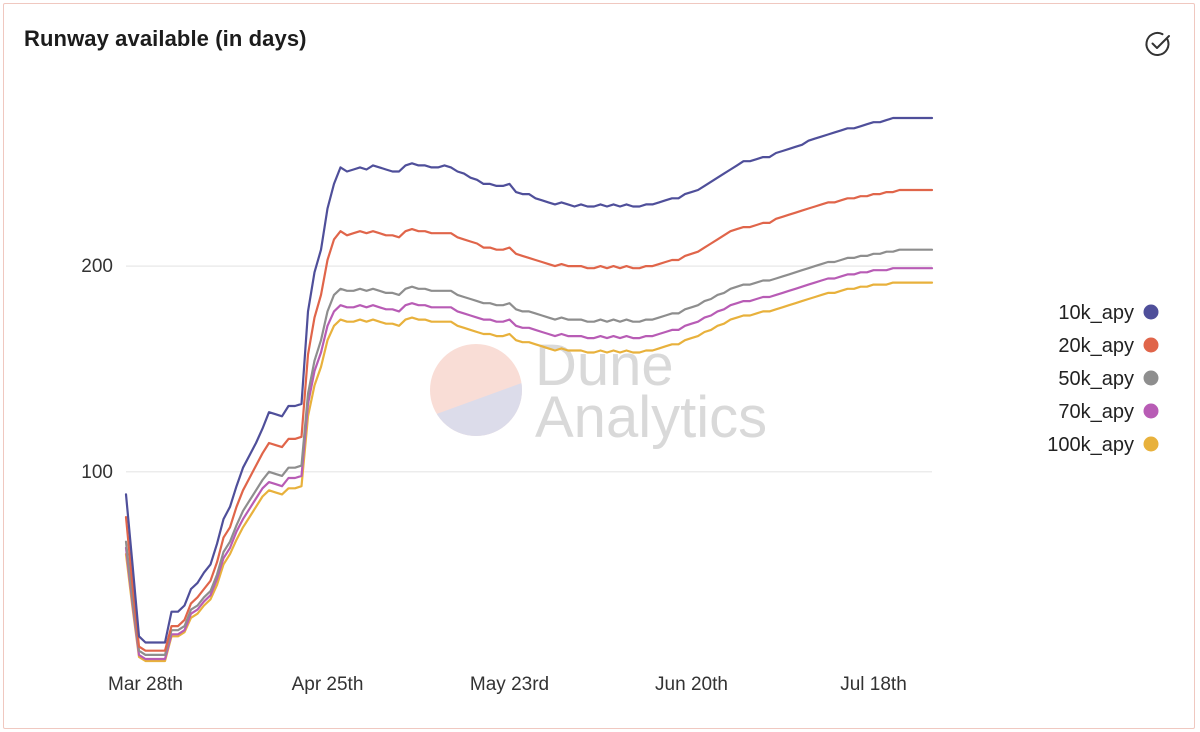  What do you see at coordinates (165, 38) in the screenshot?
I see `chart-title: Runway available (in days)` at bounding box center [165, 38].